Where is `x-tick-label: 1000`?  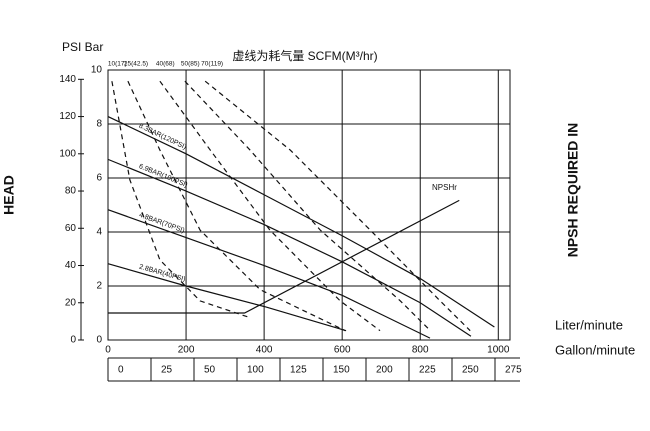 x-tick-label: 1000 is located at coordinates (498, 350).